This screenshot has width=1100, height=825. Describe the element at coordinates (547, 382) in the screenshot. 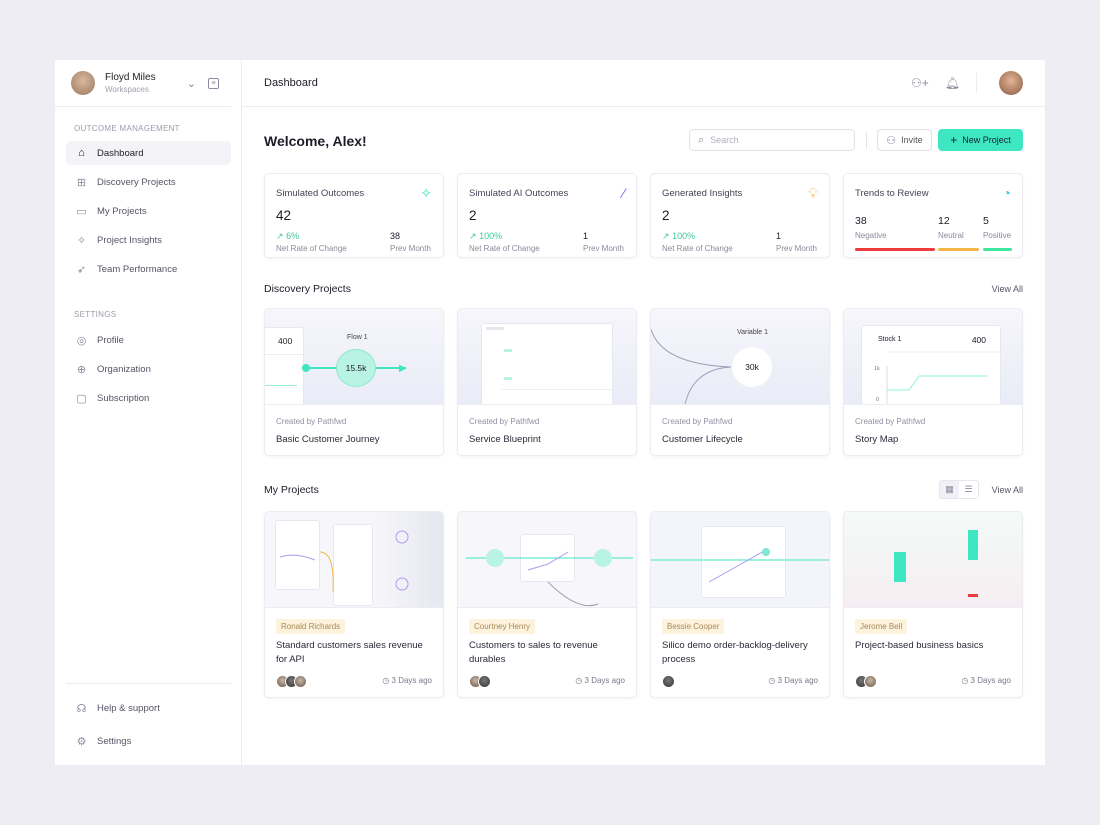

I see `discovery-card: Created by Pathfwd Service Blueprint` at that location.